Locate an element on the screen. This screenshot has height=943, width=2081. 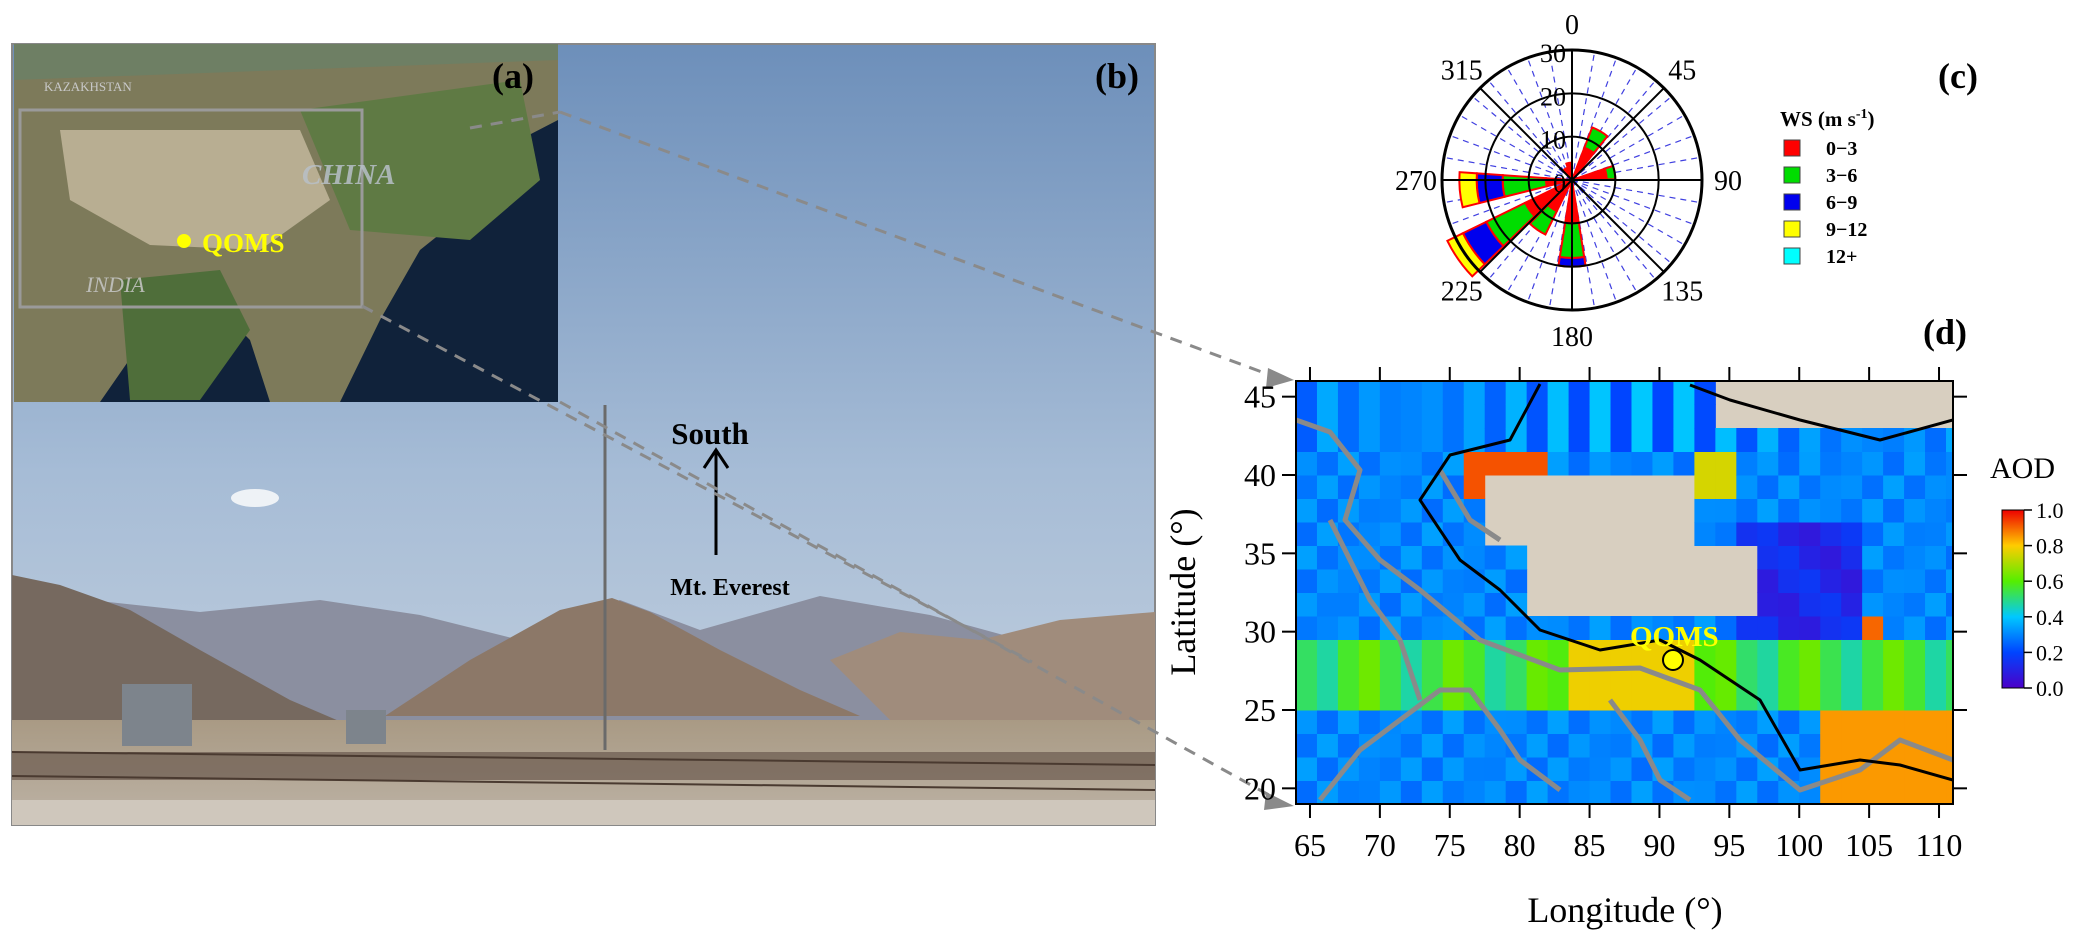
rose-axis is located at coordinates (1618, 134).